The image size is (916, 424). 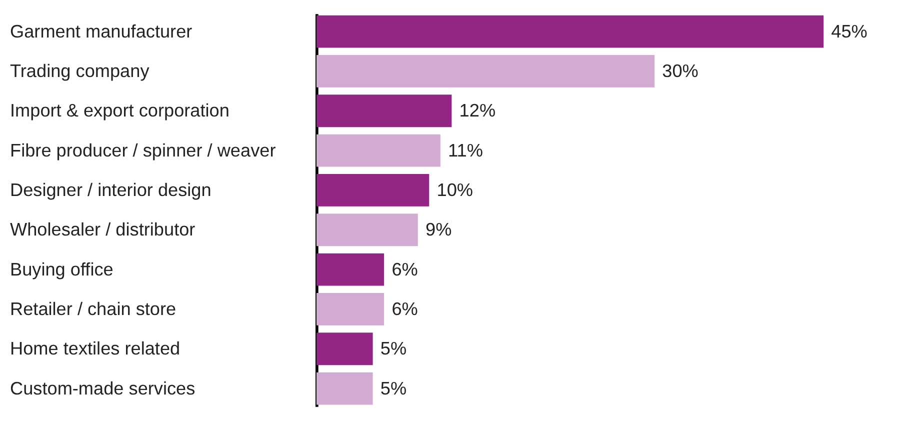 What do you see at coordinates (93, 308) in the screenshot?
I see `y-tick-label: Retailer / chain store` at bounding box center [93, 308].